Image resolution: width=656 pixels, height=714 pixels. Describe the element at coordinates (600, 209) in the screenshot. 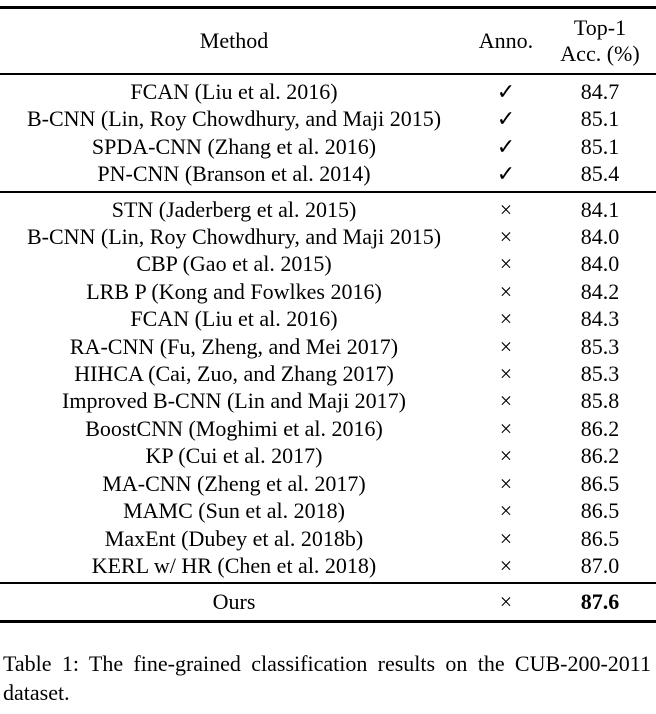

I see `acc-cell: 84.1` at that location.